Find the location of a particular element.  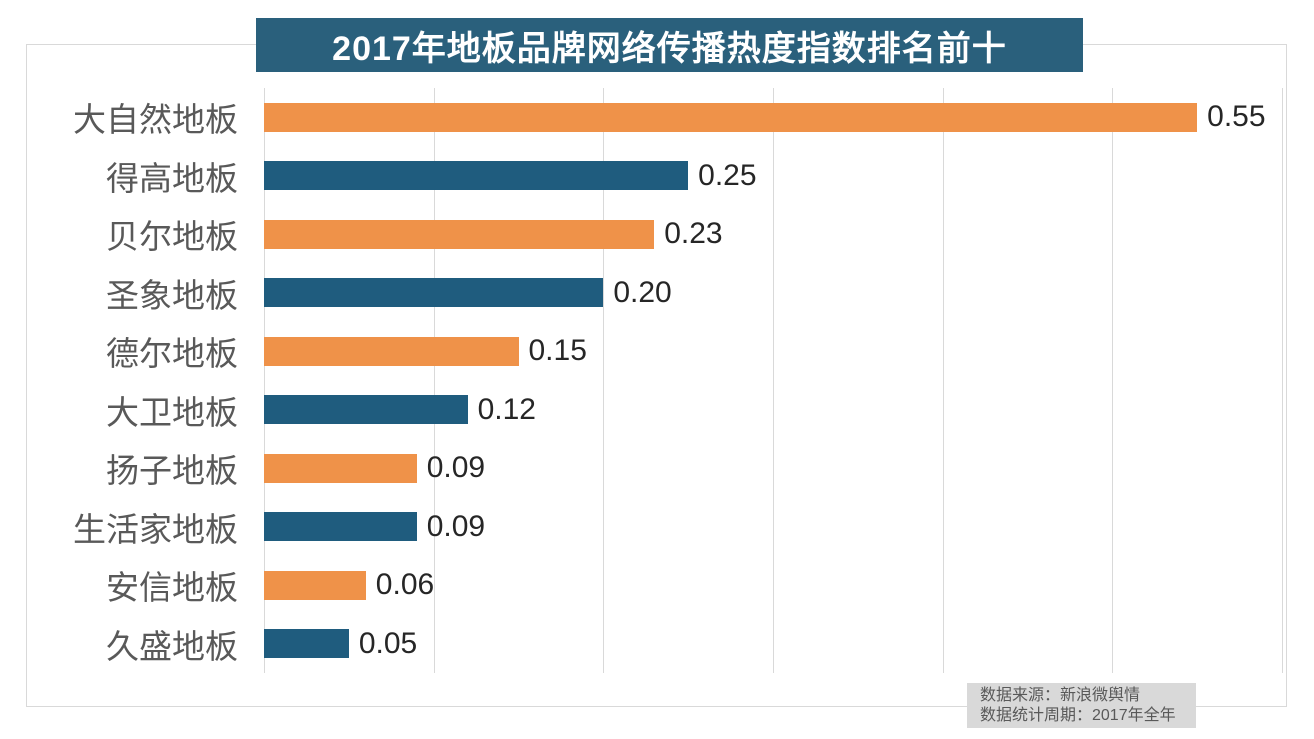

category-label: 安信地板 is located at coordinates (172, 588).